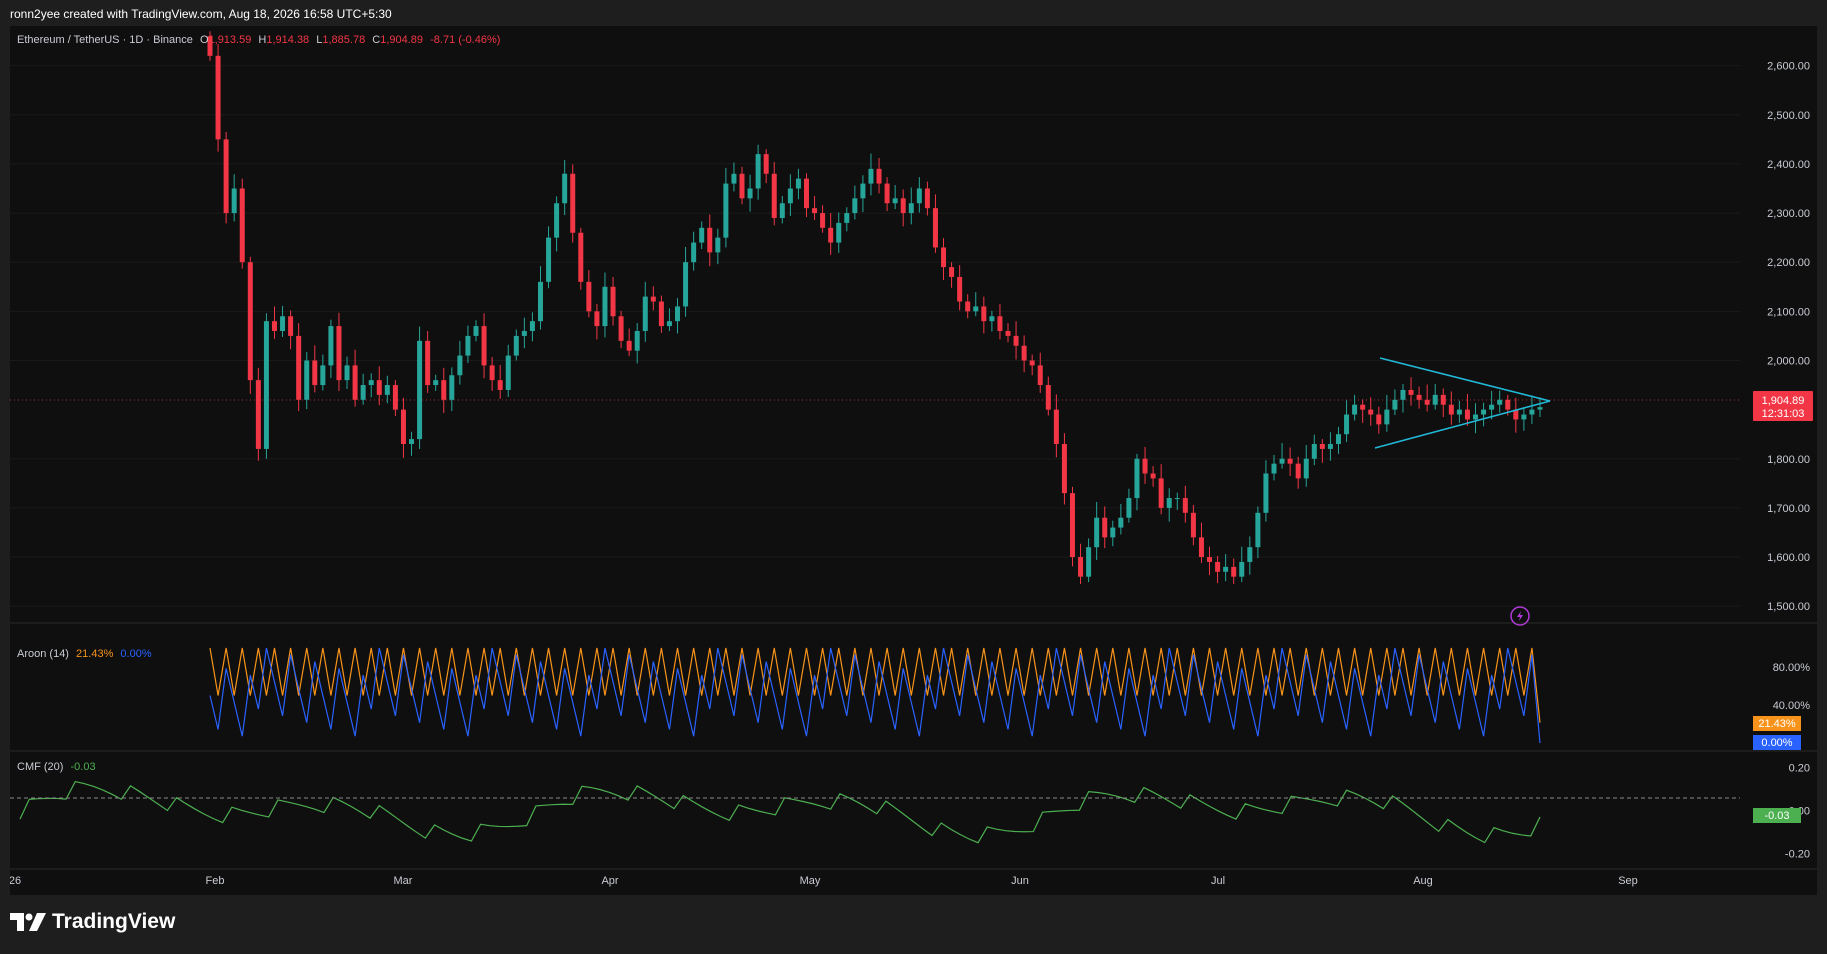 The width and height of the screenshot is (1827, 954). I want to click on aroon-title: Aroon (14), so click(43, 654).